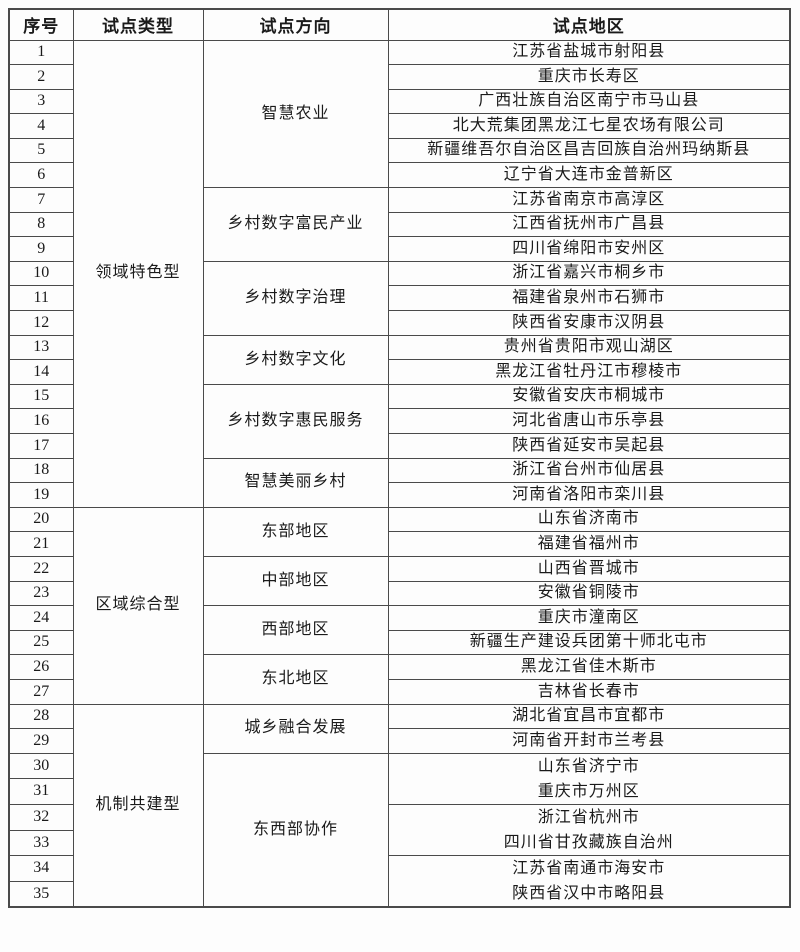  I want to click on direction-cell: 乡村数字惠民服务, so click(295, 421).